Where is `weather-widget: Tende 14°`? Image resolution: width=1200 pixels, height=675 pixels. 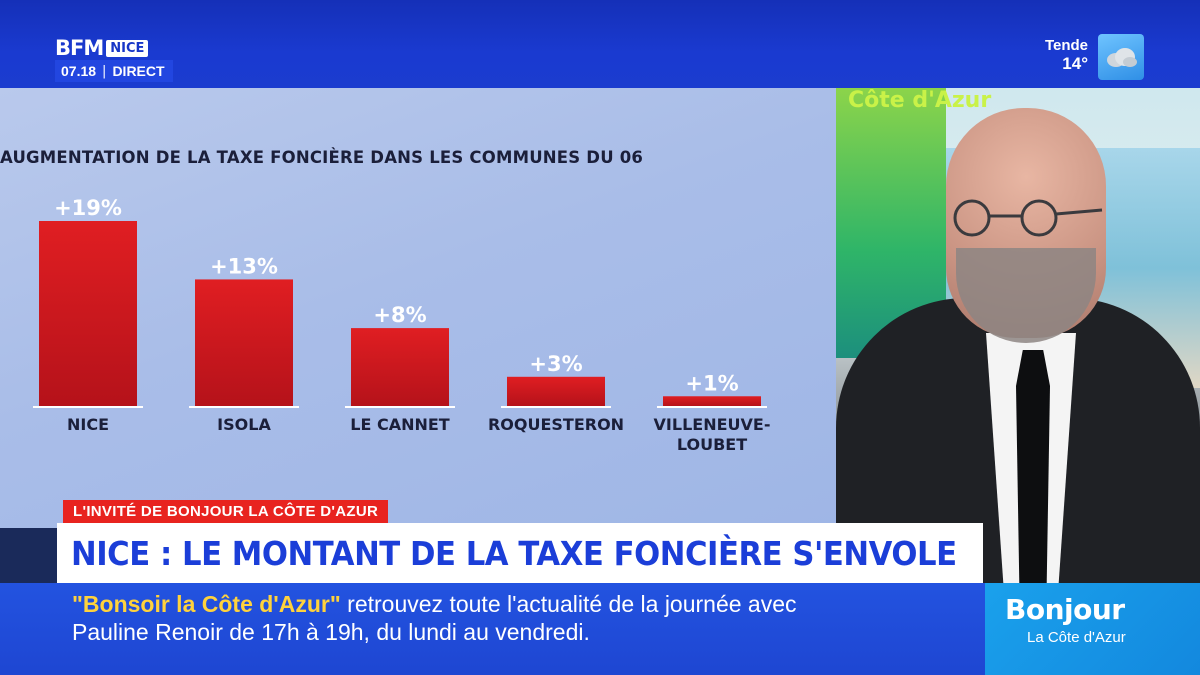
weather-widget: Tende 14° is located at coordinates (1066, 55).